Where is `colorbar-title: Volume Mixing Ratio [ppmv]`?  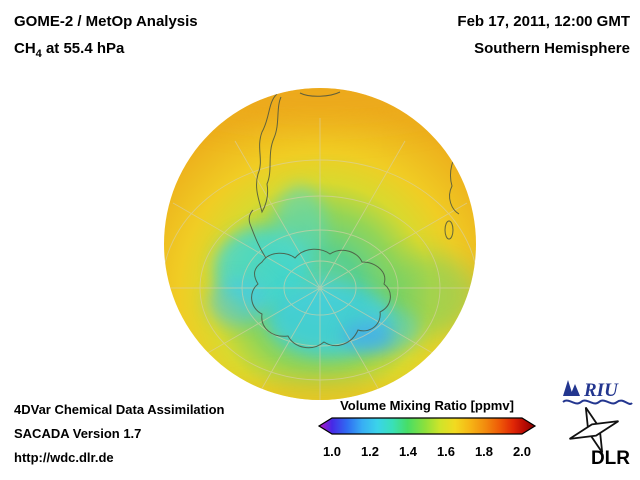 colorbar-title: Volume Mixing Ratio [ppmv] is located at coordinates (427, 405).